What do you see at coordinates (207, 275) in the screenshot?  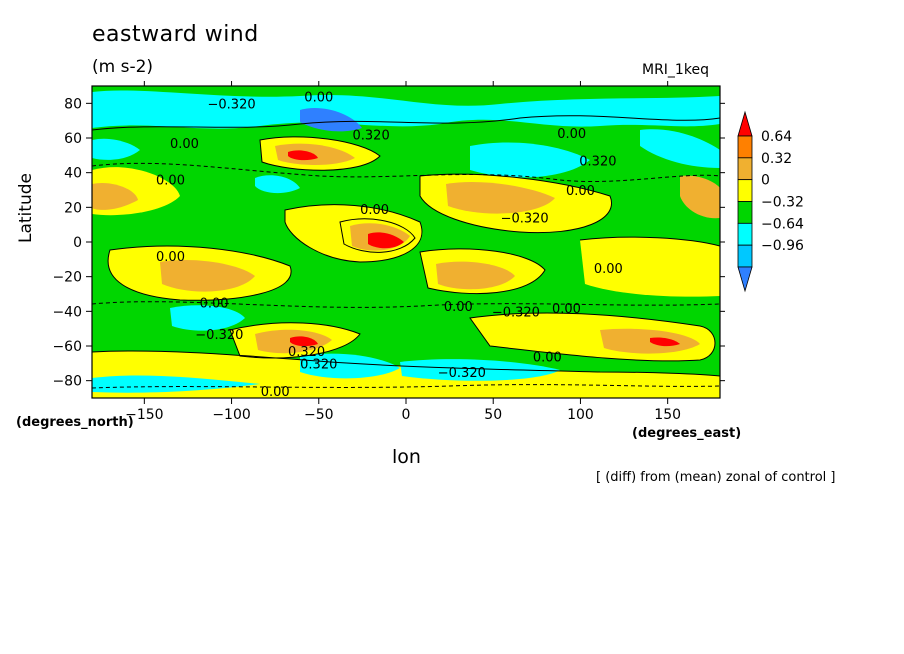 I see `orange-region-s1` at bounding box center [207, 275].